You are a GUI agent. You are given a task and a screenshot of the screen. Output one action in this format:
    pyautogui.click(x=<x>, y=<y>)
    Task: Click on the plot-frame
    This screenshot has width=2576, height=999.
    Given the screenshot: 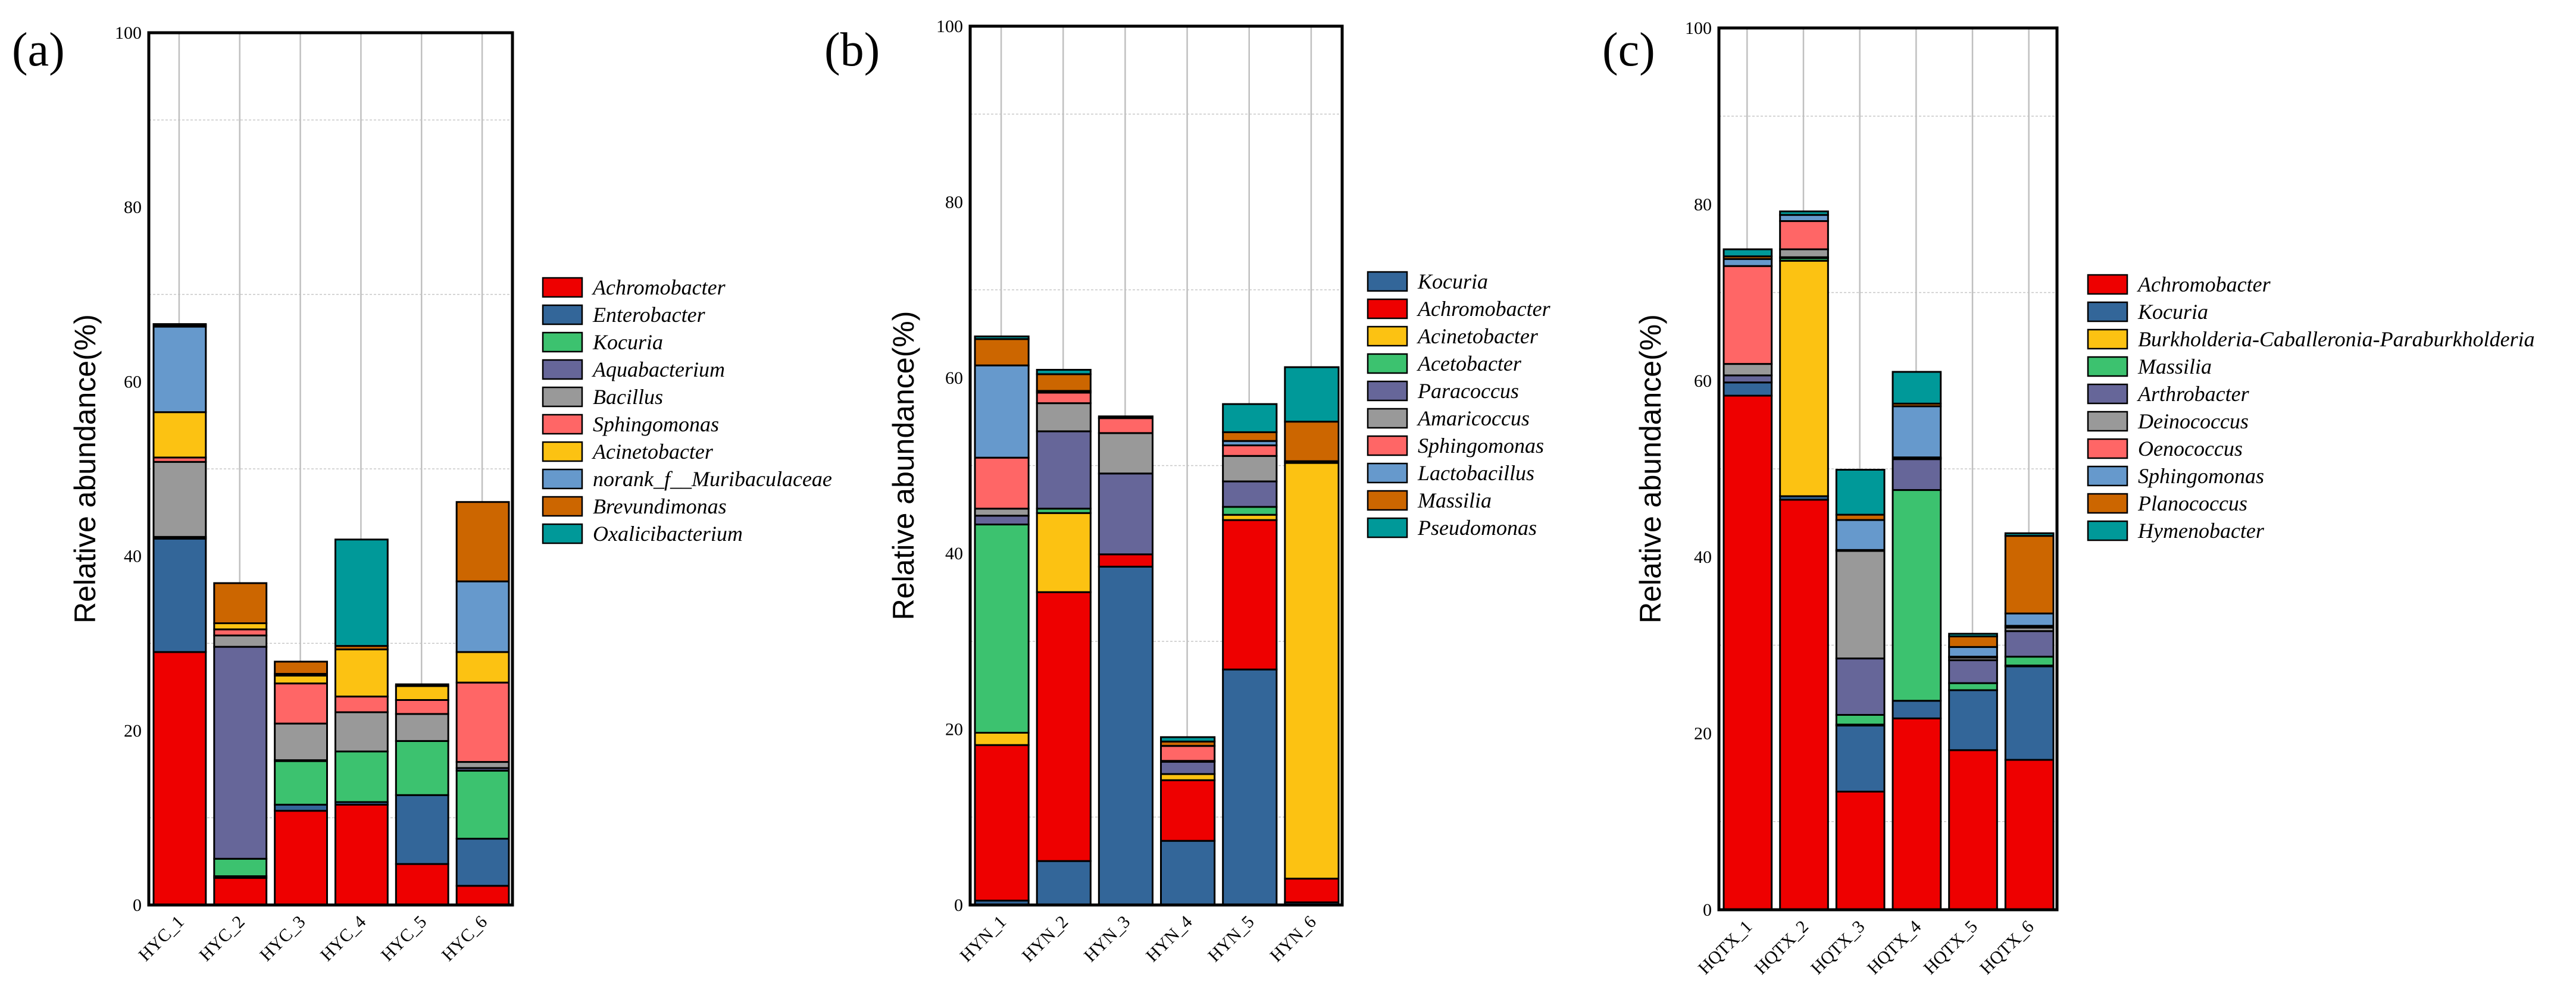 What is the action you would take?
    pyautogui.click(x=1888, y=469)
    